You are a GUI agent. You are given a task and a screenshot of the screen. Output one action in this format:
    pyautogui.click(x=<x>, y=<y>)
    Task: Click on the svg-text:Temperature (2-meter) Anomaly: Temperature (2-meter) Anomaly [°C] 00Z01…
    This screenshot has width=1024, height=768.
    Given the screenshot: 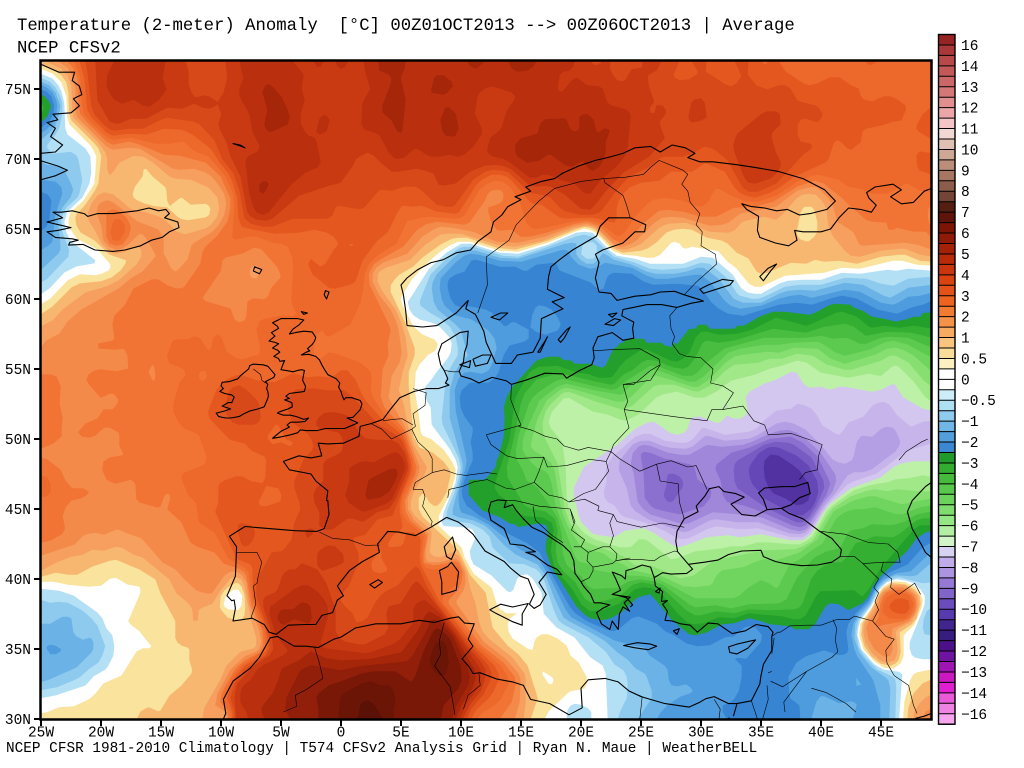 What is the action you would take?
    pyautogui.click(x=406, y=26)
    